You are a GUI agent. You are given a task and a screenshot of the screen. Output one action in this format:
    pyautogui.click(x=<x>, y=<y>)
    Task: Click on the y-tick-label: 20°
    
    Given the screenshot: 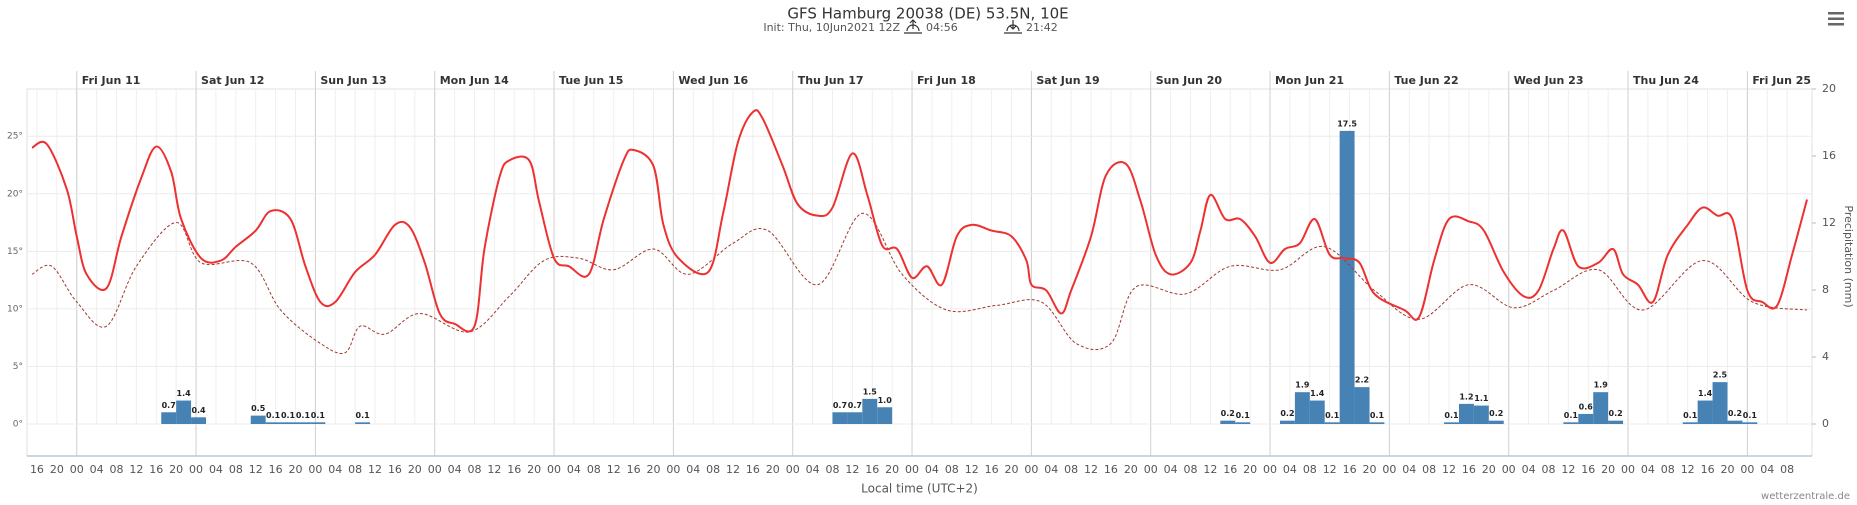 What is the action you would take?
    pyautogui.click(x=15, y=194)
    